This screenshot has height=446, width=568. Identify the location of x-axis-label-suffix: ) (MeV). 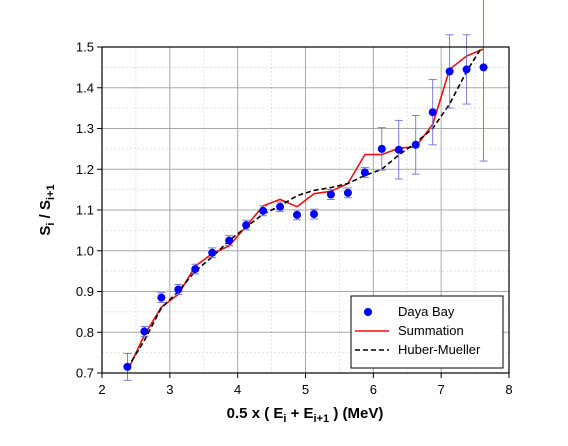
(356, 413).